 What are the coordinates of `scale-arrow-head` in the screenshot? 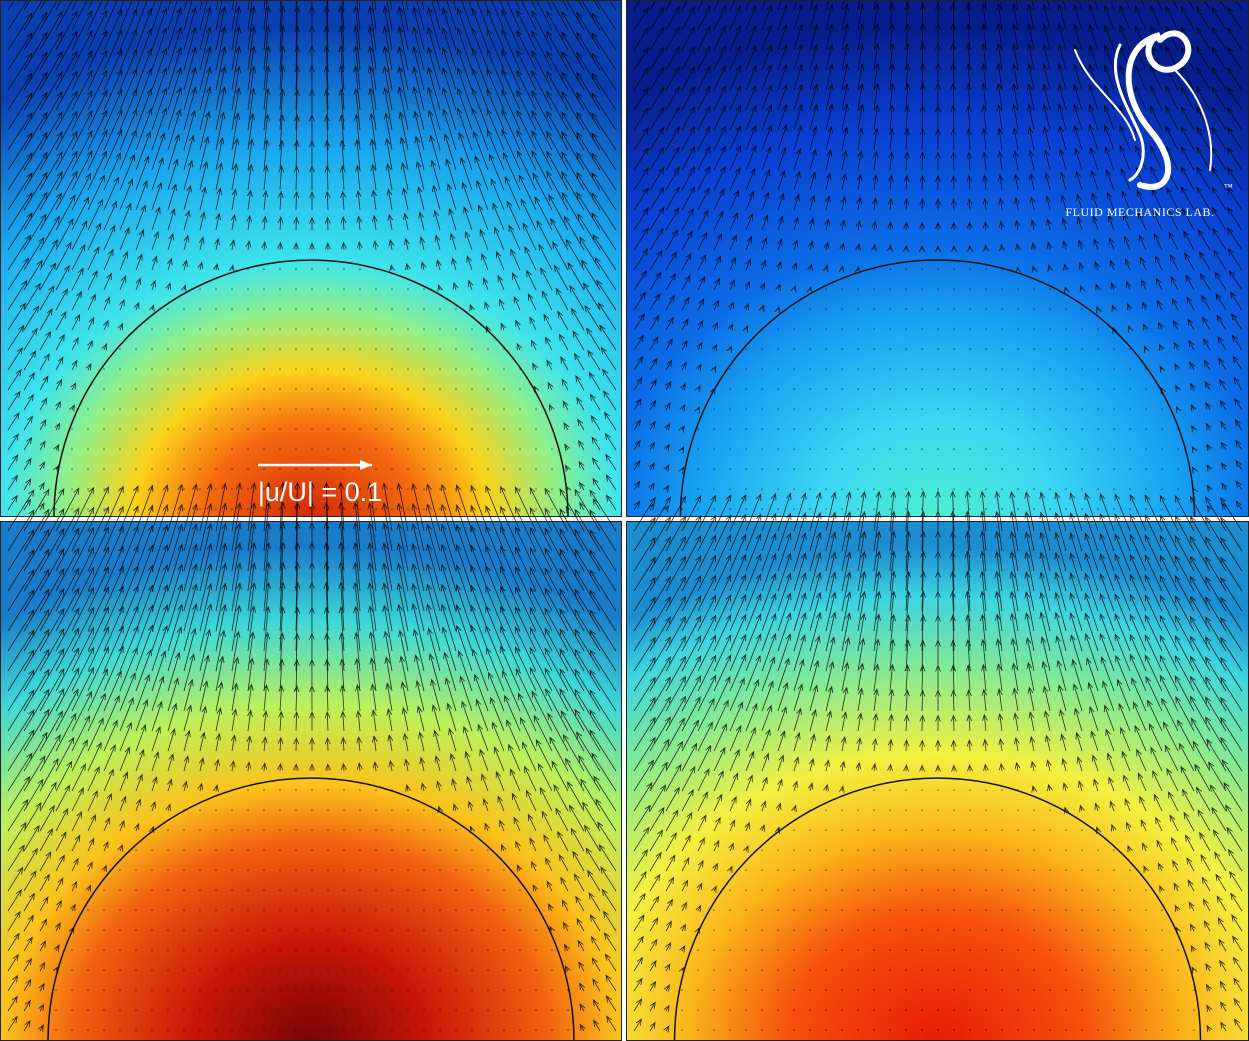 It's located at (366, 465).